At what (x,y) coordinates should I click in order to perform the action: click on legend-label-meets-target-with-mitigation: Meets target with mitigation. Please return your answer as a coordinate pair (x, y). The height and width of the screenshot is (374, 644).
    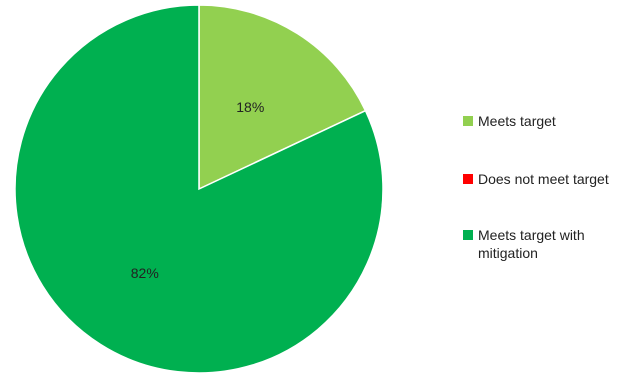
    Looking at the image, I should click on (531, 244).